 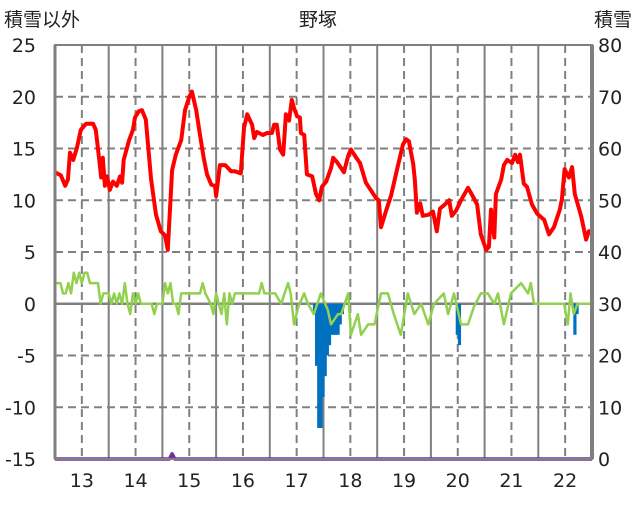 What do you see at coordinates (20, 460) in the screenshot?
I see `y-left-tick-label: -15` at bounding box center [20, 460].